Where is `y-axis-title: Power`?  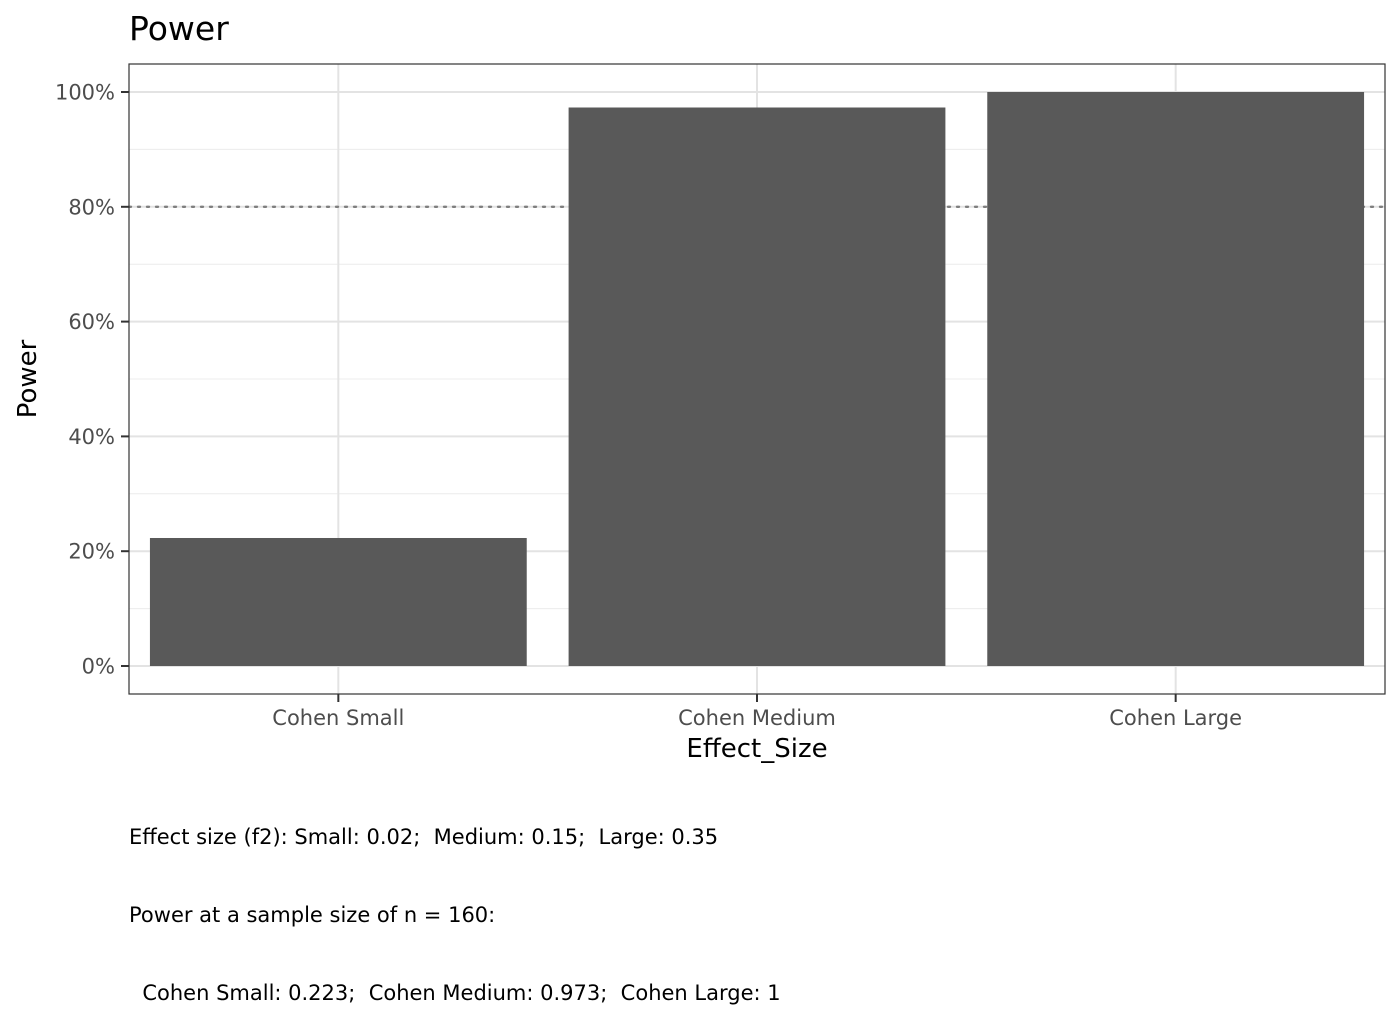 y-axis-title: Power is located at coordinates (28, 378).